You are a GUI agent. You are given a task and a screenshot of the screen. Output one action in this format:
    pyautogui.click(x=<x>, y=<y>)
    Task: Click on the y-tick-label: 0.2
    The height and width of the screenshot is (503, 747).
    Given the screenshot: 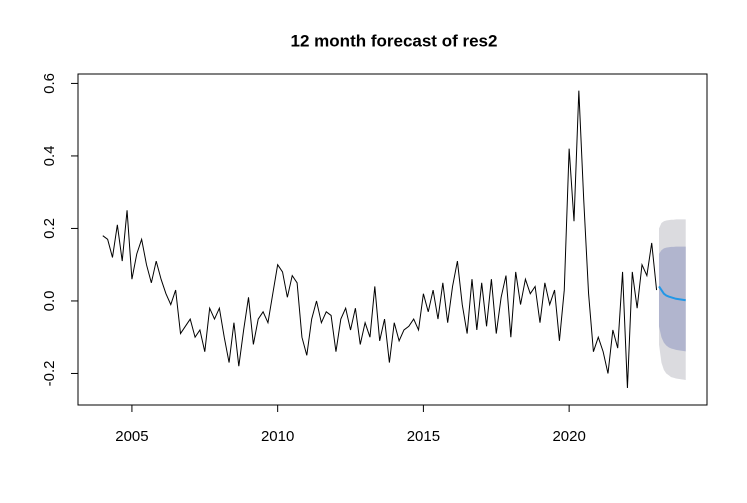 What is the action you would take?
    pyautogui.click(x=49, y=228)
    